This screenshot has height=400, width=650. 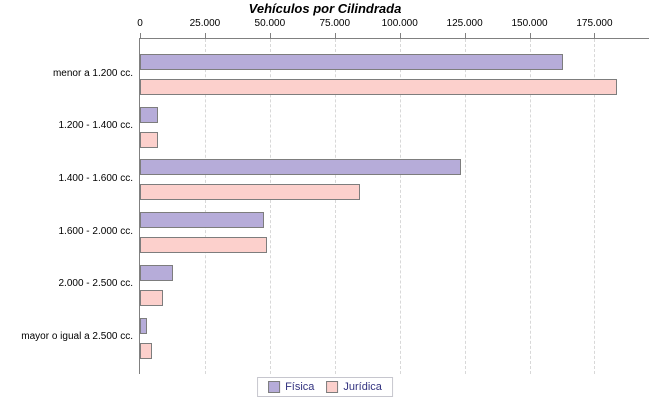 What do you see at coordinates (96, 284) in the screenshot?
I see `category-label: 2.000 - 2.500 cc.` at bounding box center [96, 284].